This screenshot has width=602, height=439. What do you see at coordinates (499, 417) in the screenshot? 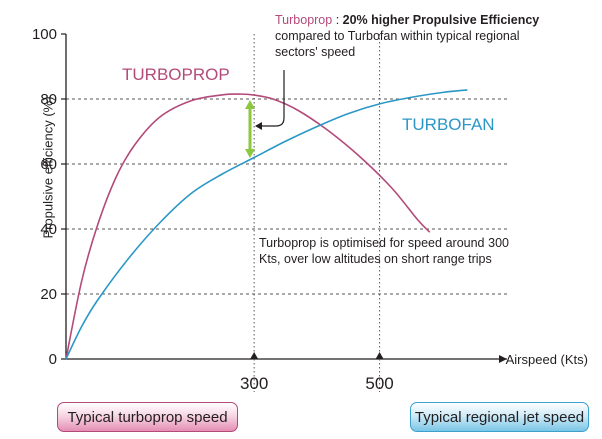
I see `typical-regional-jet-speed-box: Typical regional jet speed` at bounding box center [499, 417].